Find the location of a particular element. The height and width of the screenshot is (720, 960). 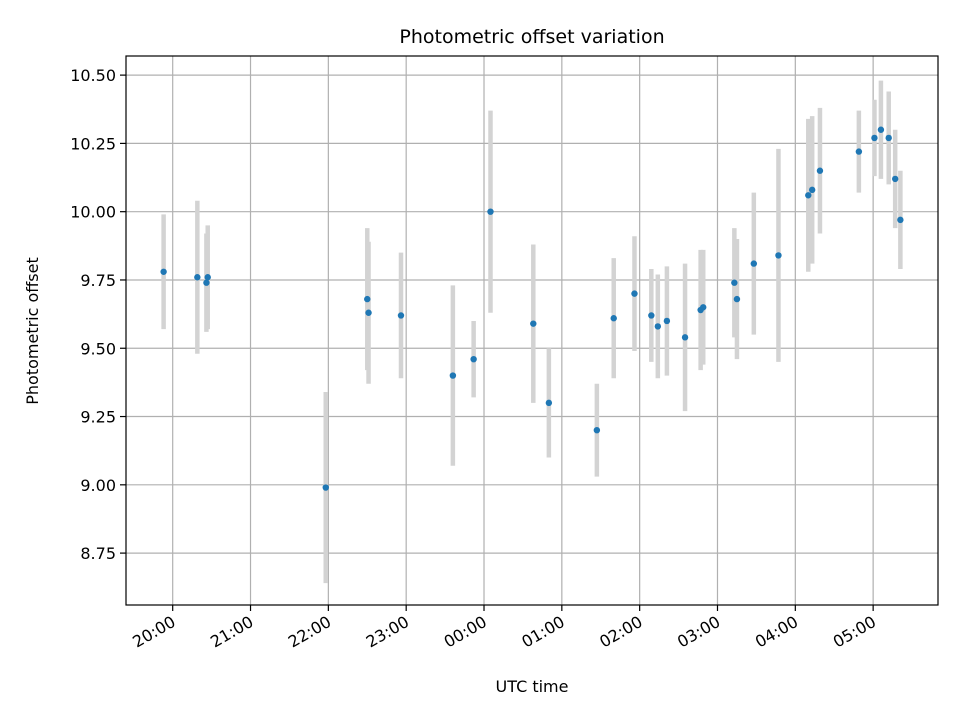

x-tick-label: 01:00 is located at coordinates (542, 632).